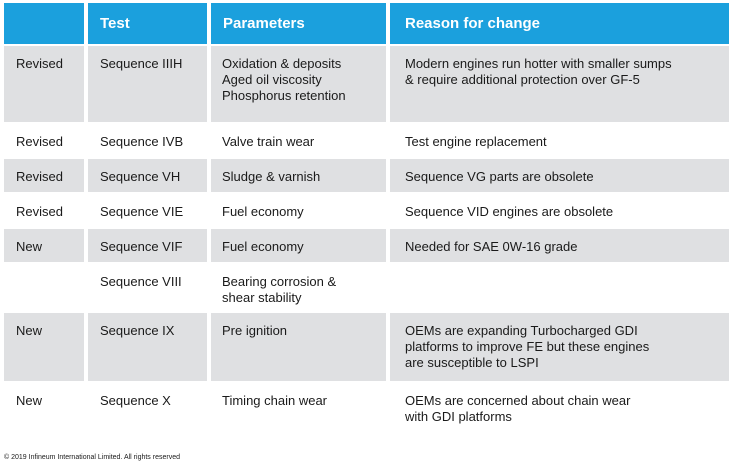 This screenshot has width=729, height=464. I want to click on row-parameters: Timing chain wear, so click(298, 410).